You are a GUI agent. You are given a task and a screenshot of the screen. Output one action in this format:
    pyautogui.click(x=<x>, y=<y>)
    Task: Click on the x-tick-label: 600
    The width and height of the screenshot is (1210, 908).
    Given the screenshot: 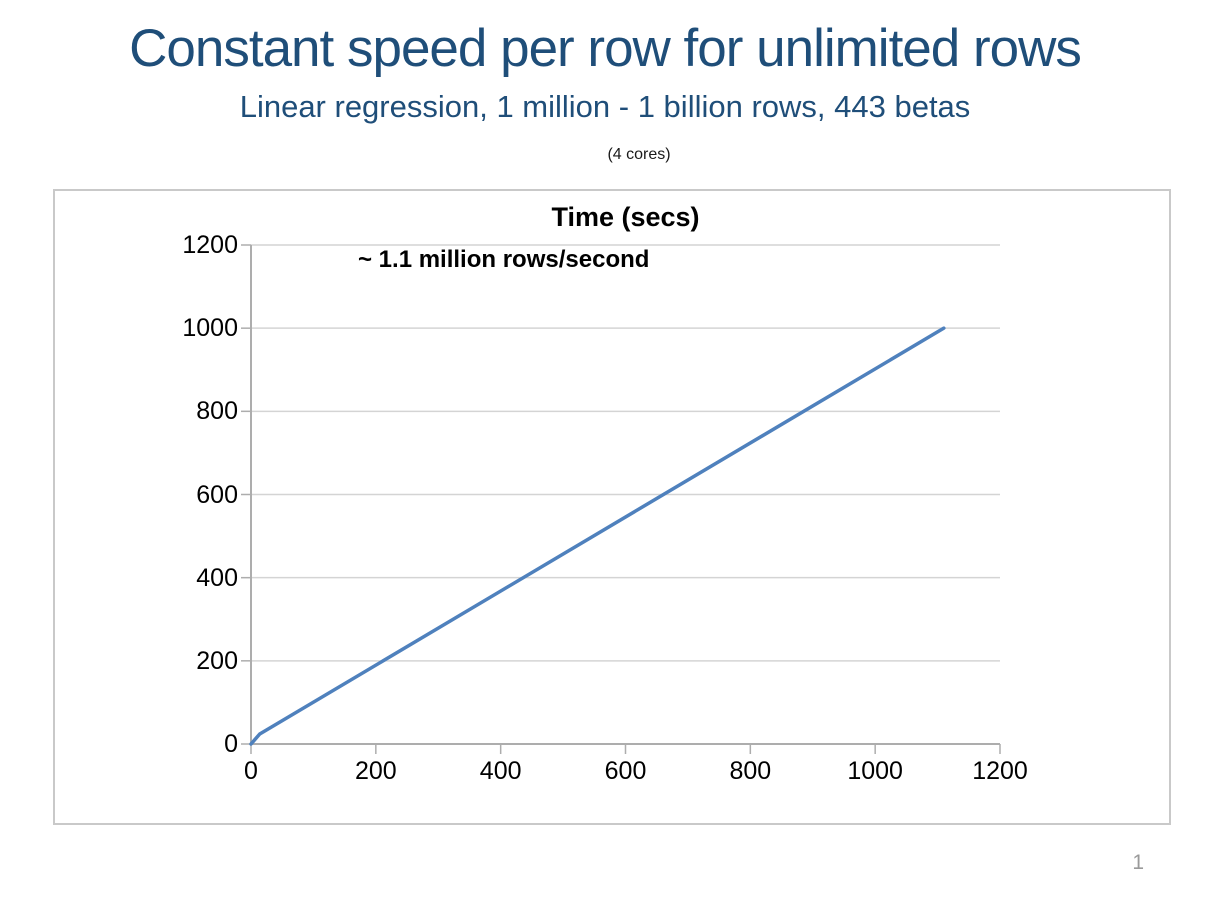 What is the action you would take?
    pyautogui.click(x=625, y=771)
    